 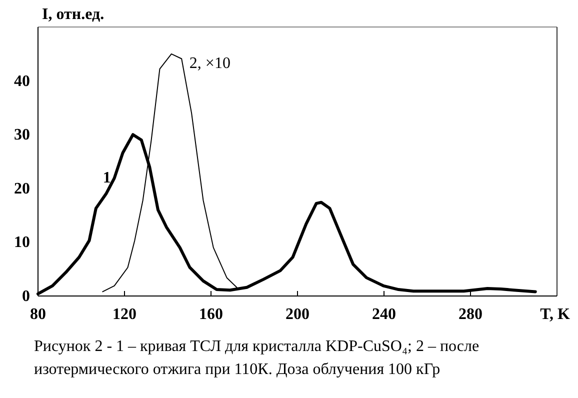 I want to click on x-tick-label: 160, so click(x=211, y=314).